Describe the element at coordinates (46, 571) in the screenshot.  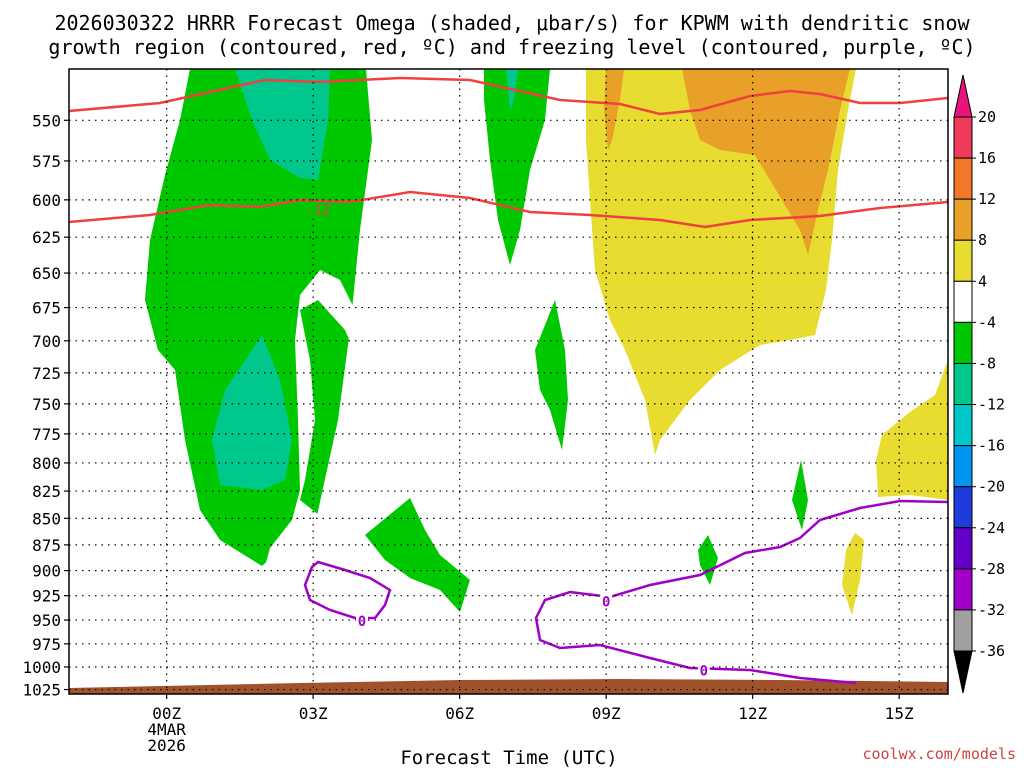
I see `y-tick-label: 900` at that location.